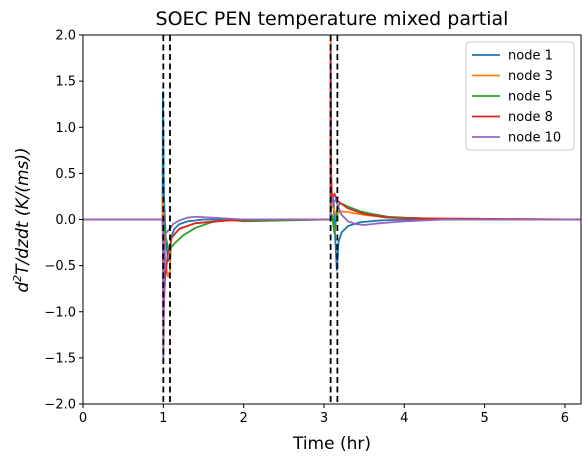  Describe the element at coordinates (534, 138) in the screenshot. I see `legend-label: node 10` at that location.